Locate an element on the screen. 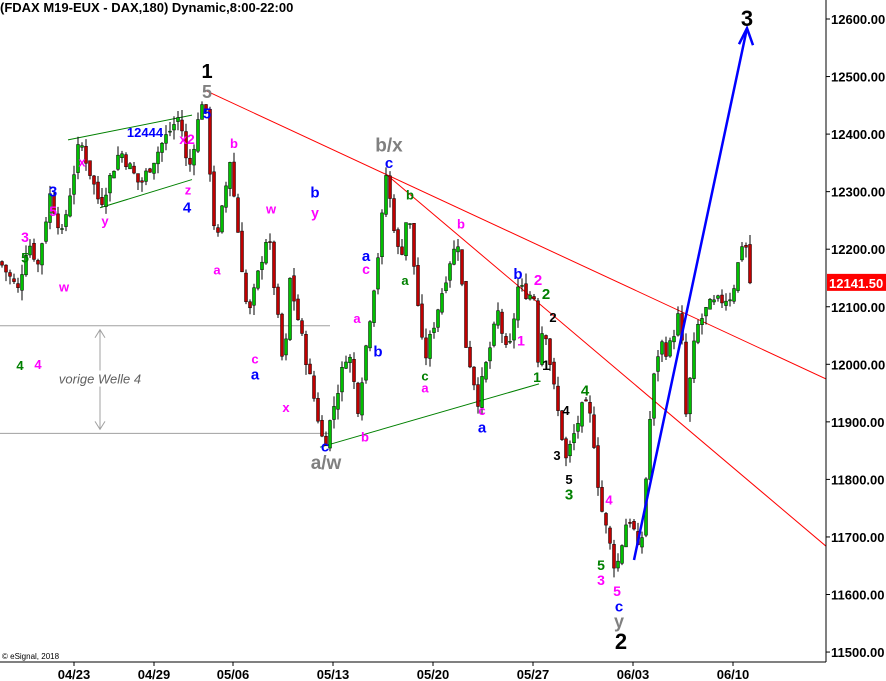  wave-label: 12444 is located at coordinates (145, 132).